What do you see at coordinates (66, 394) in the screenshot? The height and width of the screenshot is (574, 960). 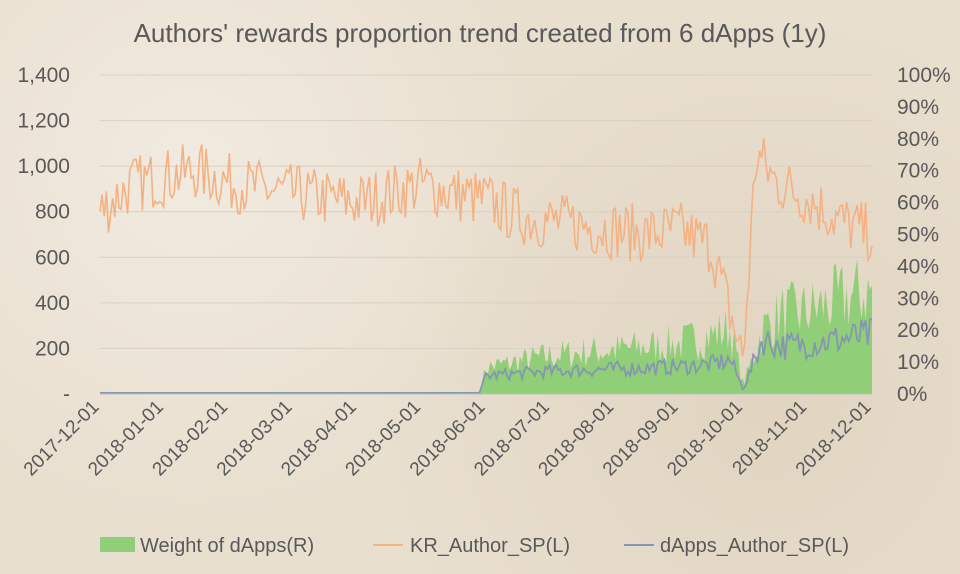 I see `left-tick-label: -` at bounding box center [66, 394].